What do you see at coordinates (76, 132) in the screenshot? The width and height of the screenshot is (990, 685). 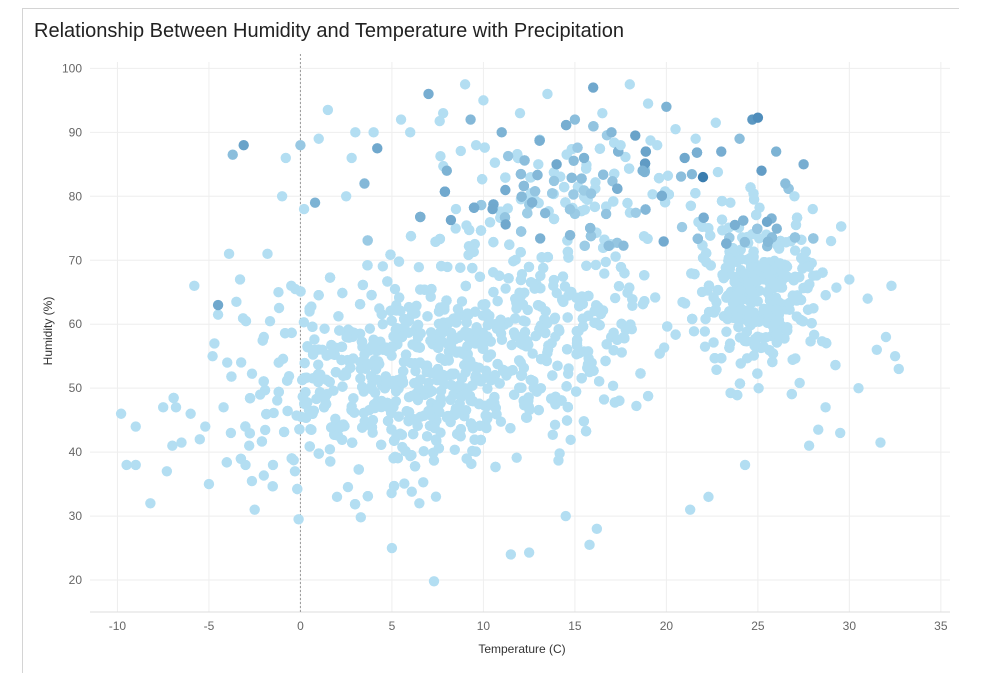 I see `y-tick-label: 90` at bounding box center [76, 132].